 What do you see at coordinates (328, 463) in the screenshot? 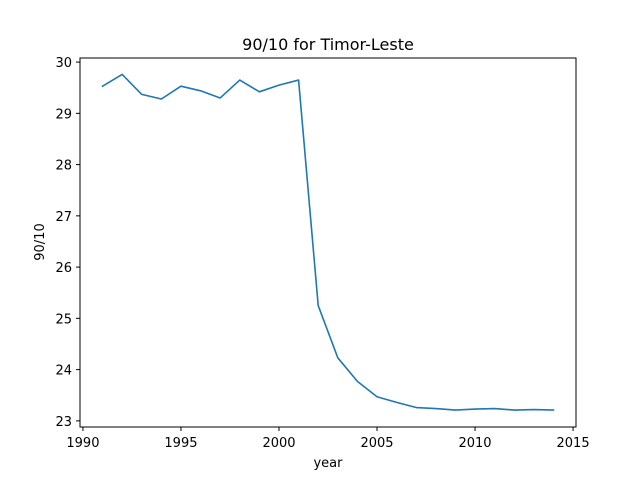
I see `x-axis-label: year` at bounding box center [328, 463].